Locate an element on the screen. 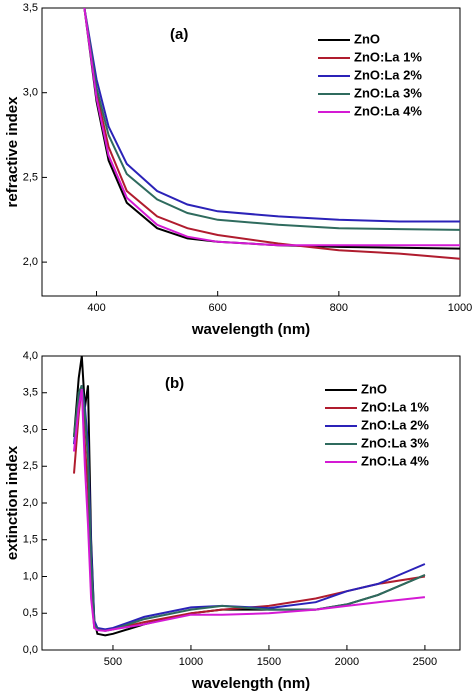  y-axis-label: extinction index is located at coordinates (12, 502).